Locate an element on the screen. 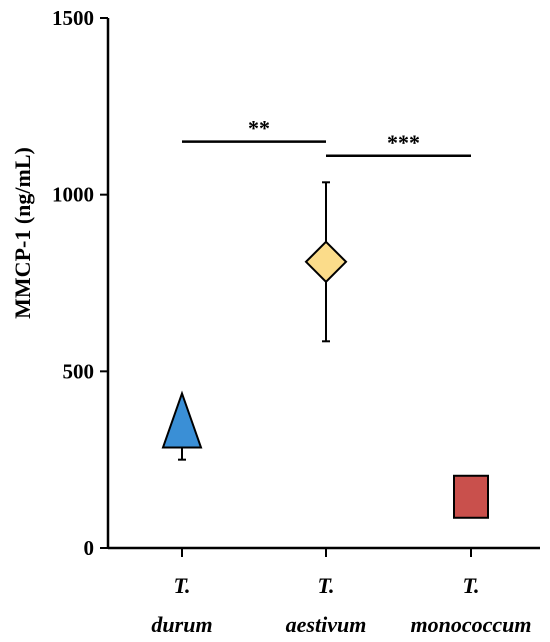  y-ticks: 0 500 1000 1500 is located at coordinates (80, 283).